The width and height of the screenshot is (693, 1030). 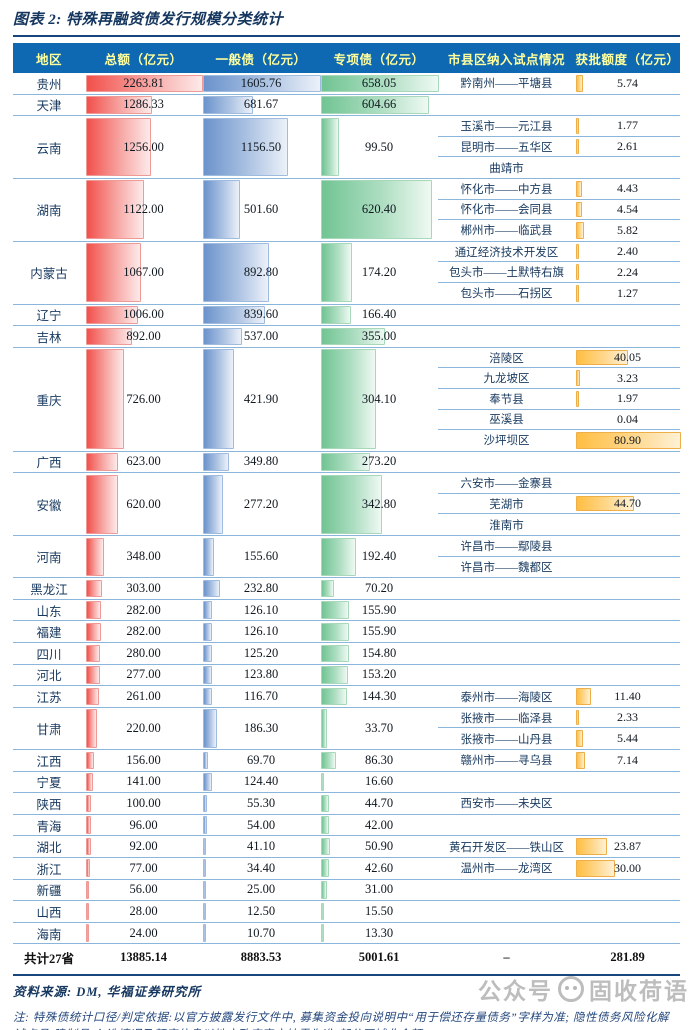 What do you see at coordinates (346, 505) in the screenshot?
I see `province-row-group: 安徽 620.00 277.20 342.80 六安市——金寨县 芜湖市 44.70 淮南市` at bounding box center [346, 505].